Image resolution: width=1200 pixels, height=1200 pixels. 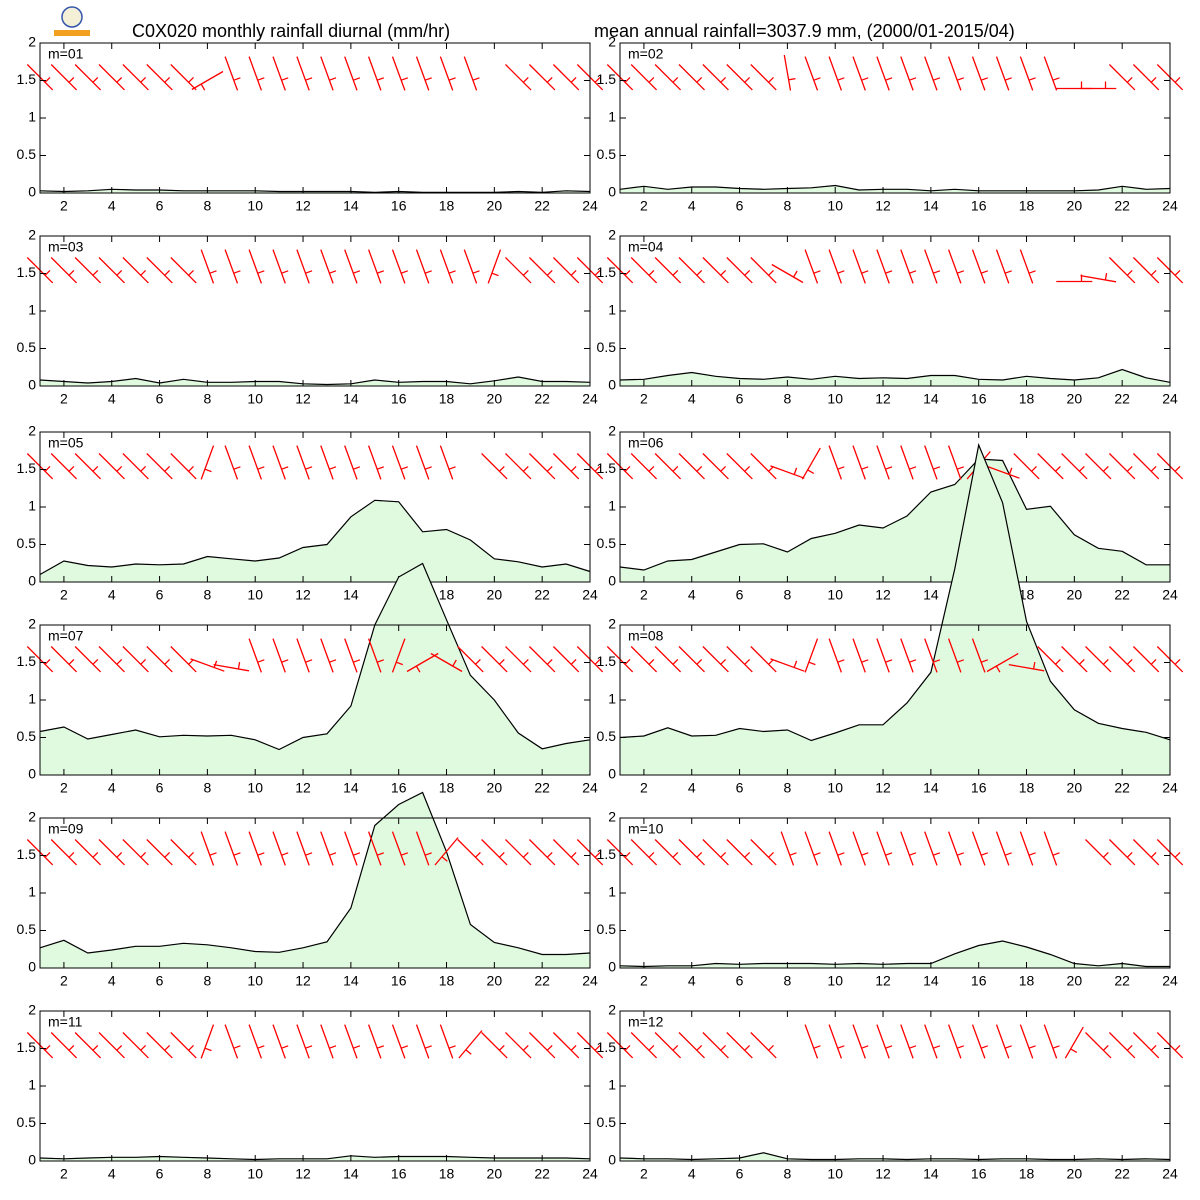 What do you see at coordinates (207, 1174) in the screenshot?
I see `x-tick-label: 8` at bounding box center [207, 1174].